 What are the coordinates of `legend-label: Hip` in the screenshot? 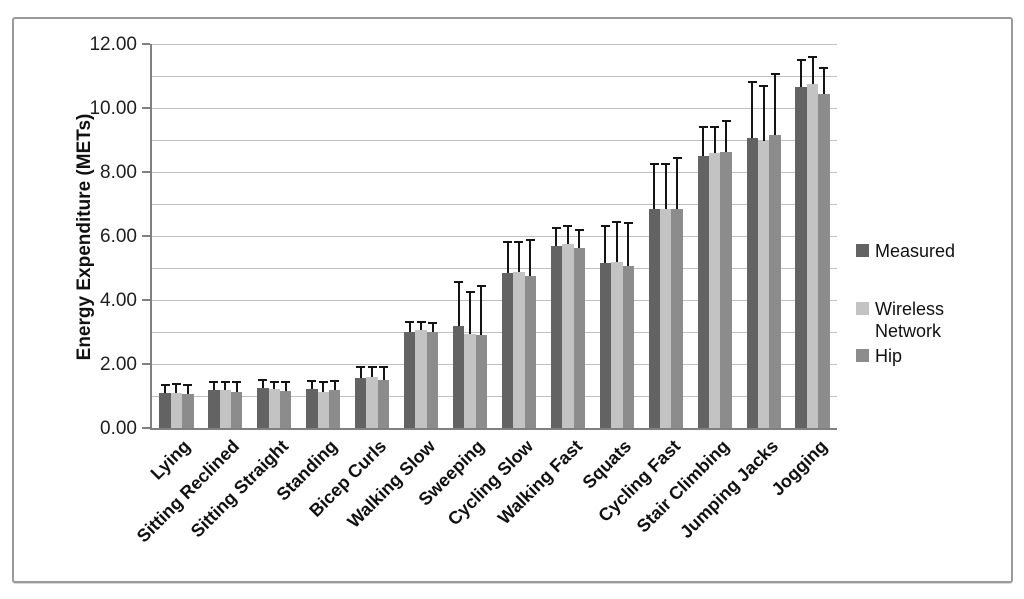 It's located at (889, 356).